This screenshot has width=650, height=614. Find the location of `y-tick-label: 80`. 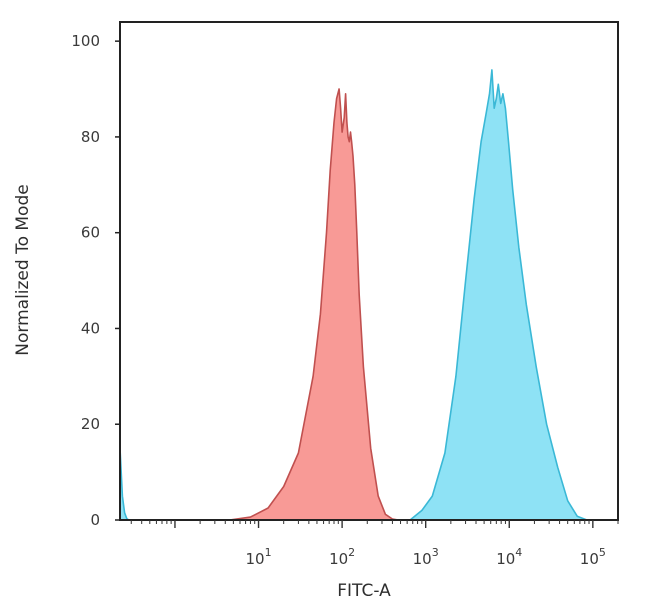

y-tick-label: 80 is located at coordinates (90, 137).